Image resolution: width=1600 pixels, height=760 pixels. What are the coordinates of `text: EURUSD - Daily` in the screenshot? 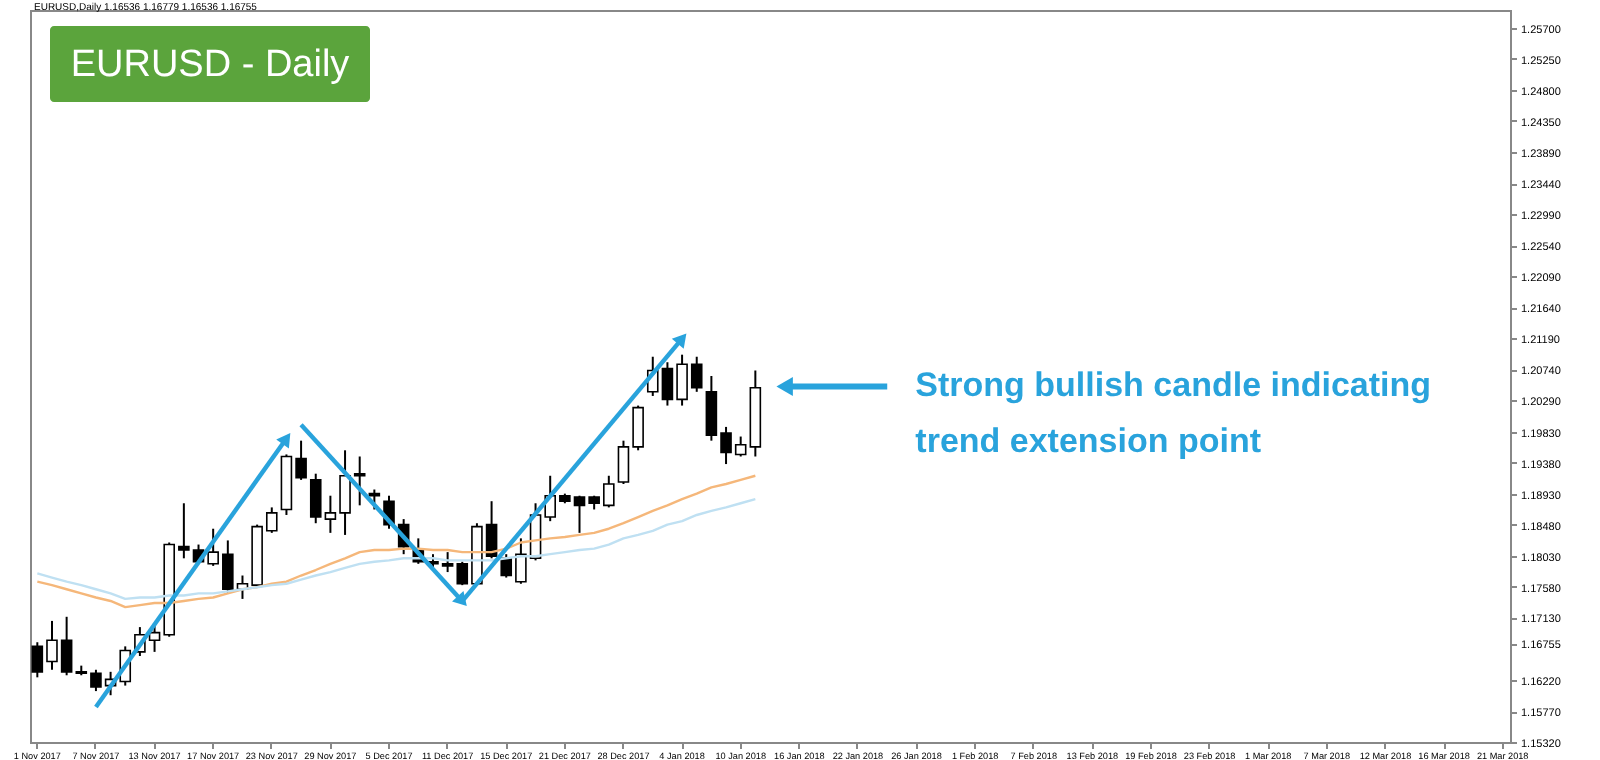 It's located at (210, 65).